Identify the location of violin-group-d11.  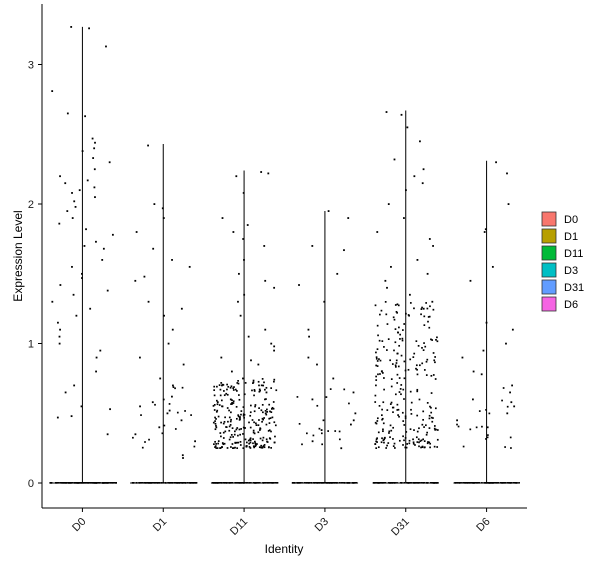
(244, 327).